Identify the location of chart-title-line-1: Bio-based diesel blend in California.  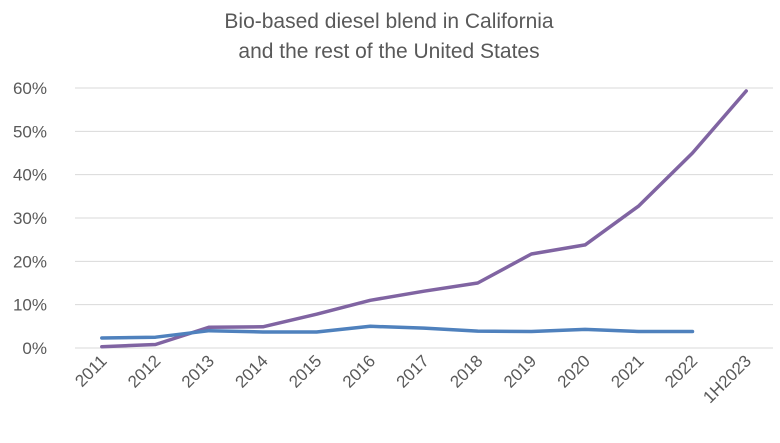
(389, 21).